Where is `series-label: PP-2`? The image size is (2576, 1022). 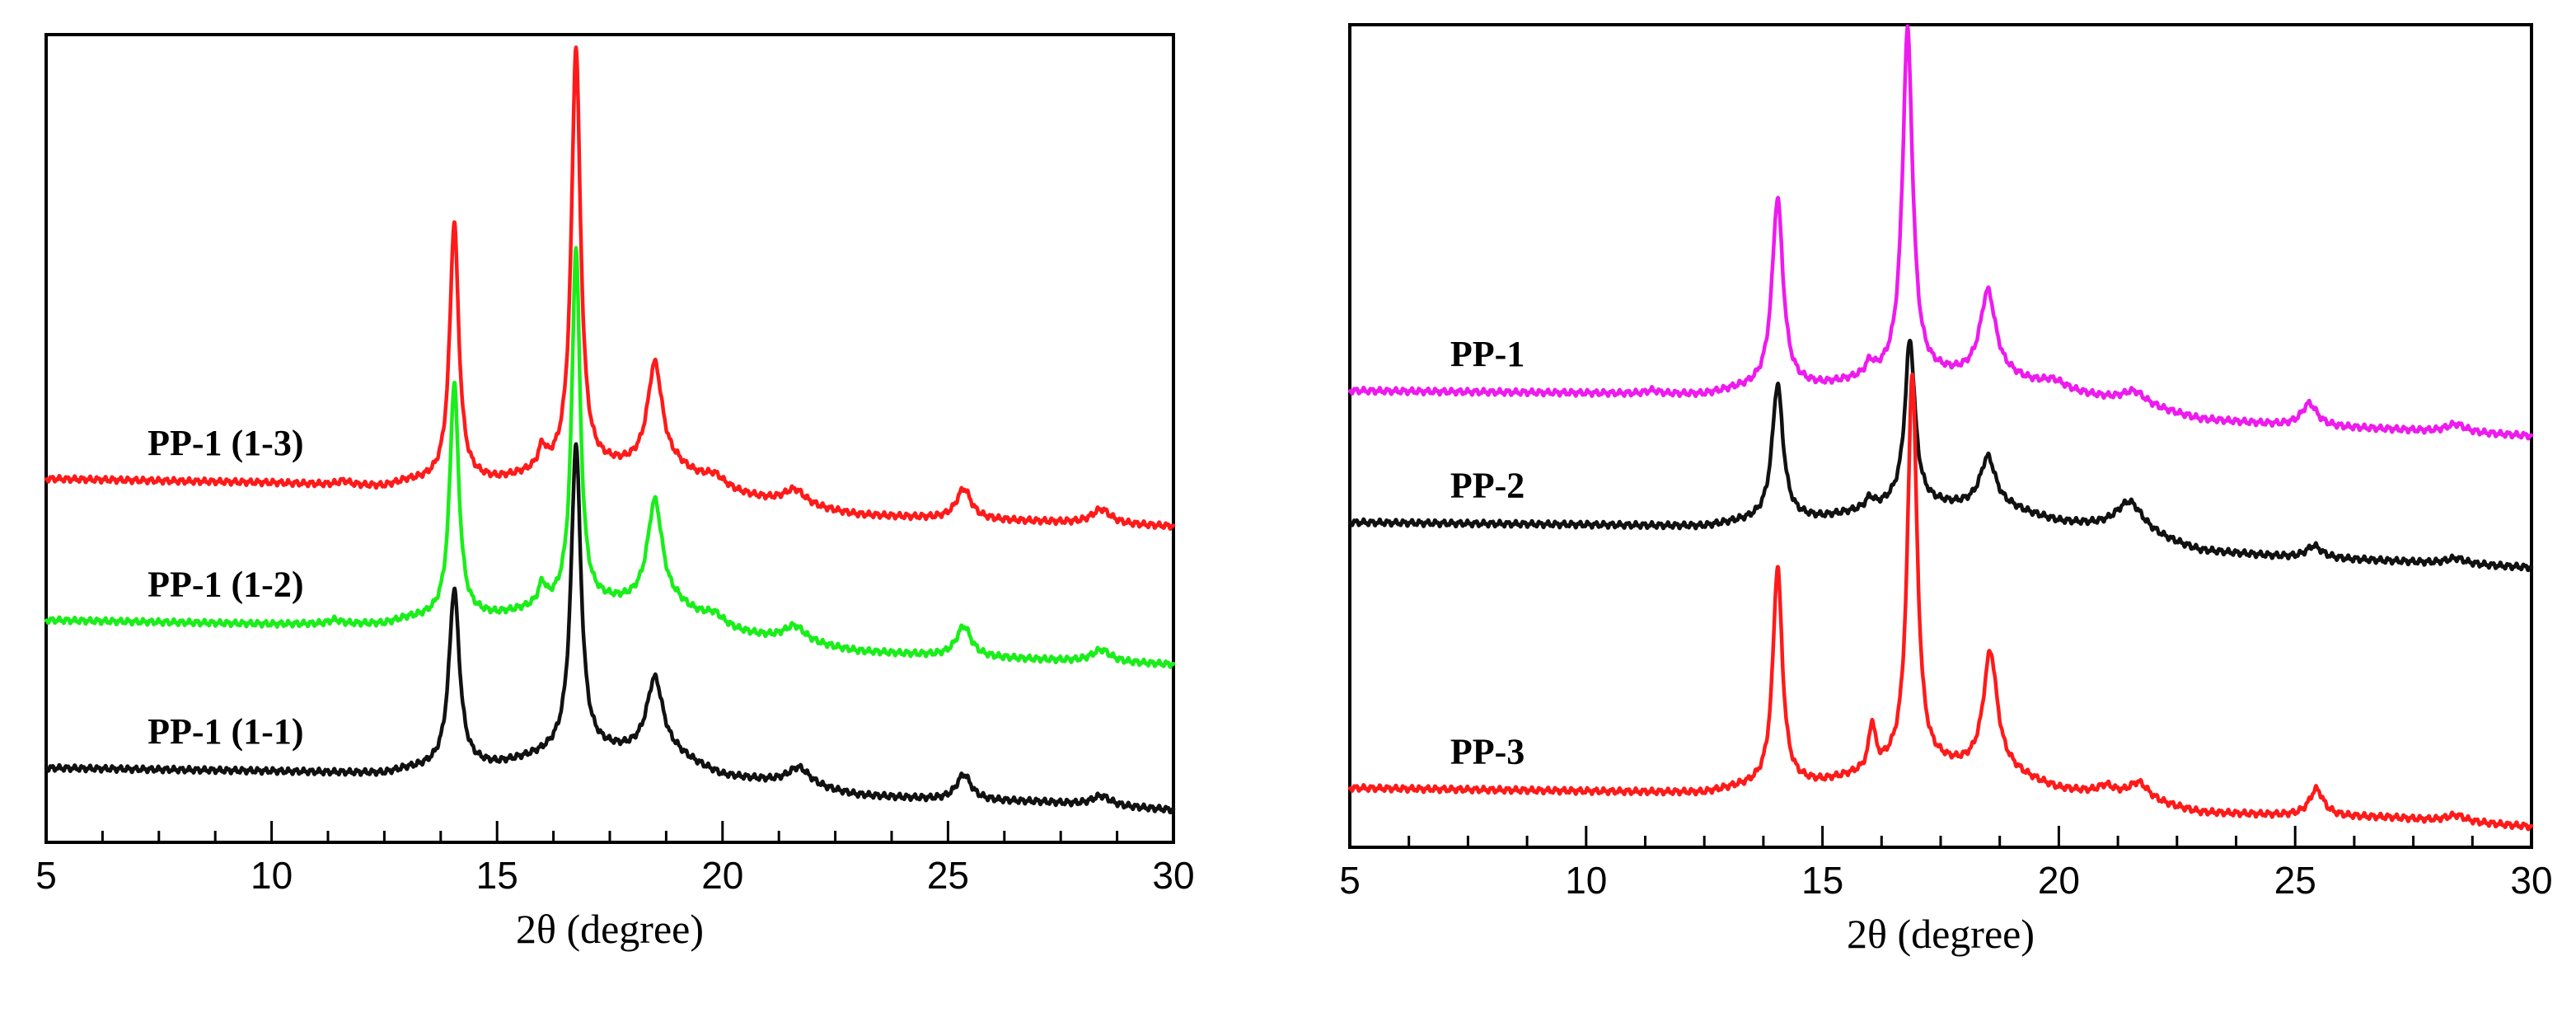
series-label: PP-2 is located at coordinates (1487, 486).